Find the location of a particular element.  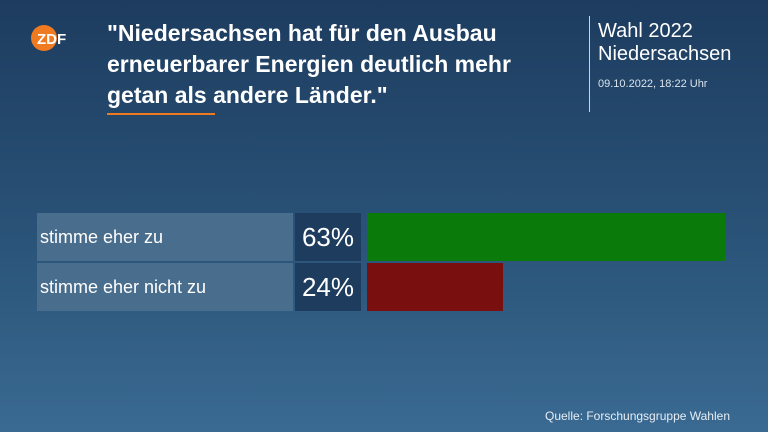

source-note: Quelle: Forschungsgruppe Wahlen is located at coordinates (637, 416).